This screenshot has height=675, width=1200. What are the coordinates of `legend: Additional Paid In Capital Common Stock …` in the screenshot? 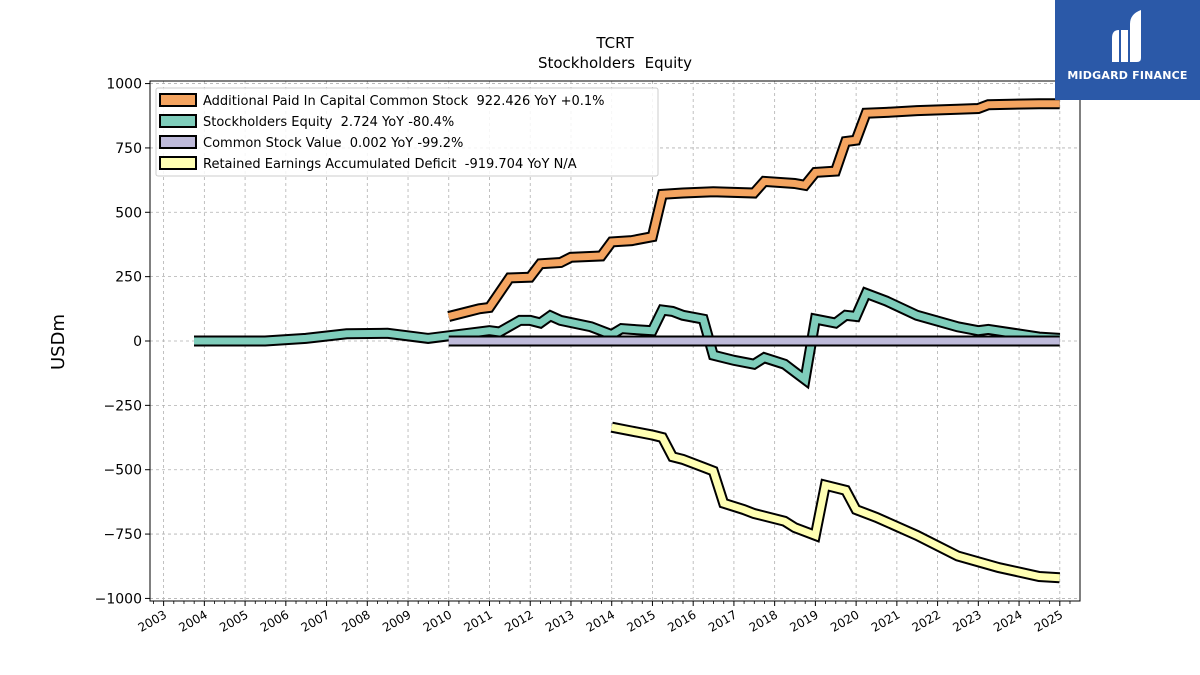 It's located at (407, 132).